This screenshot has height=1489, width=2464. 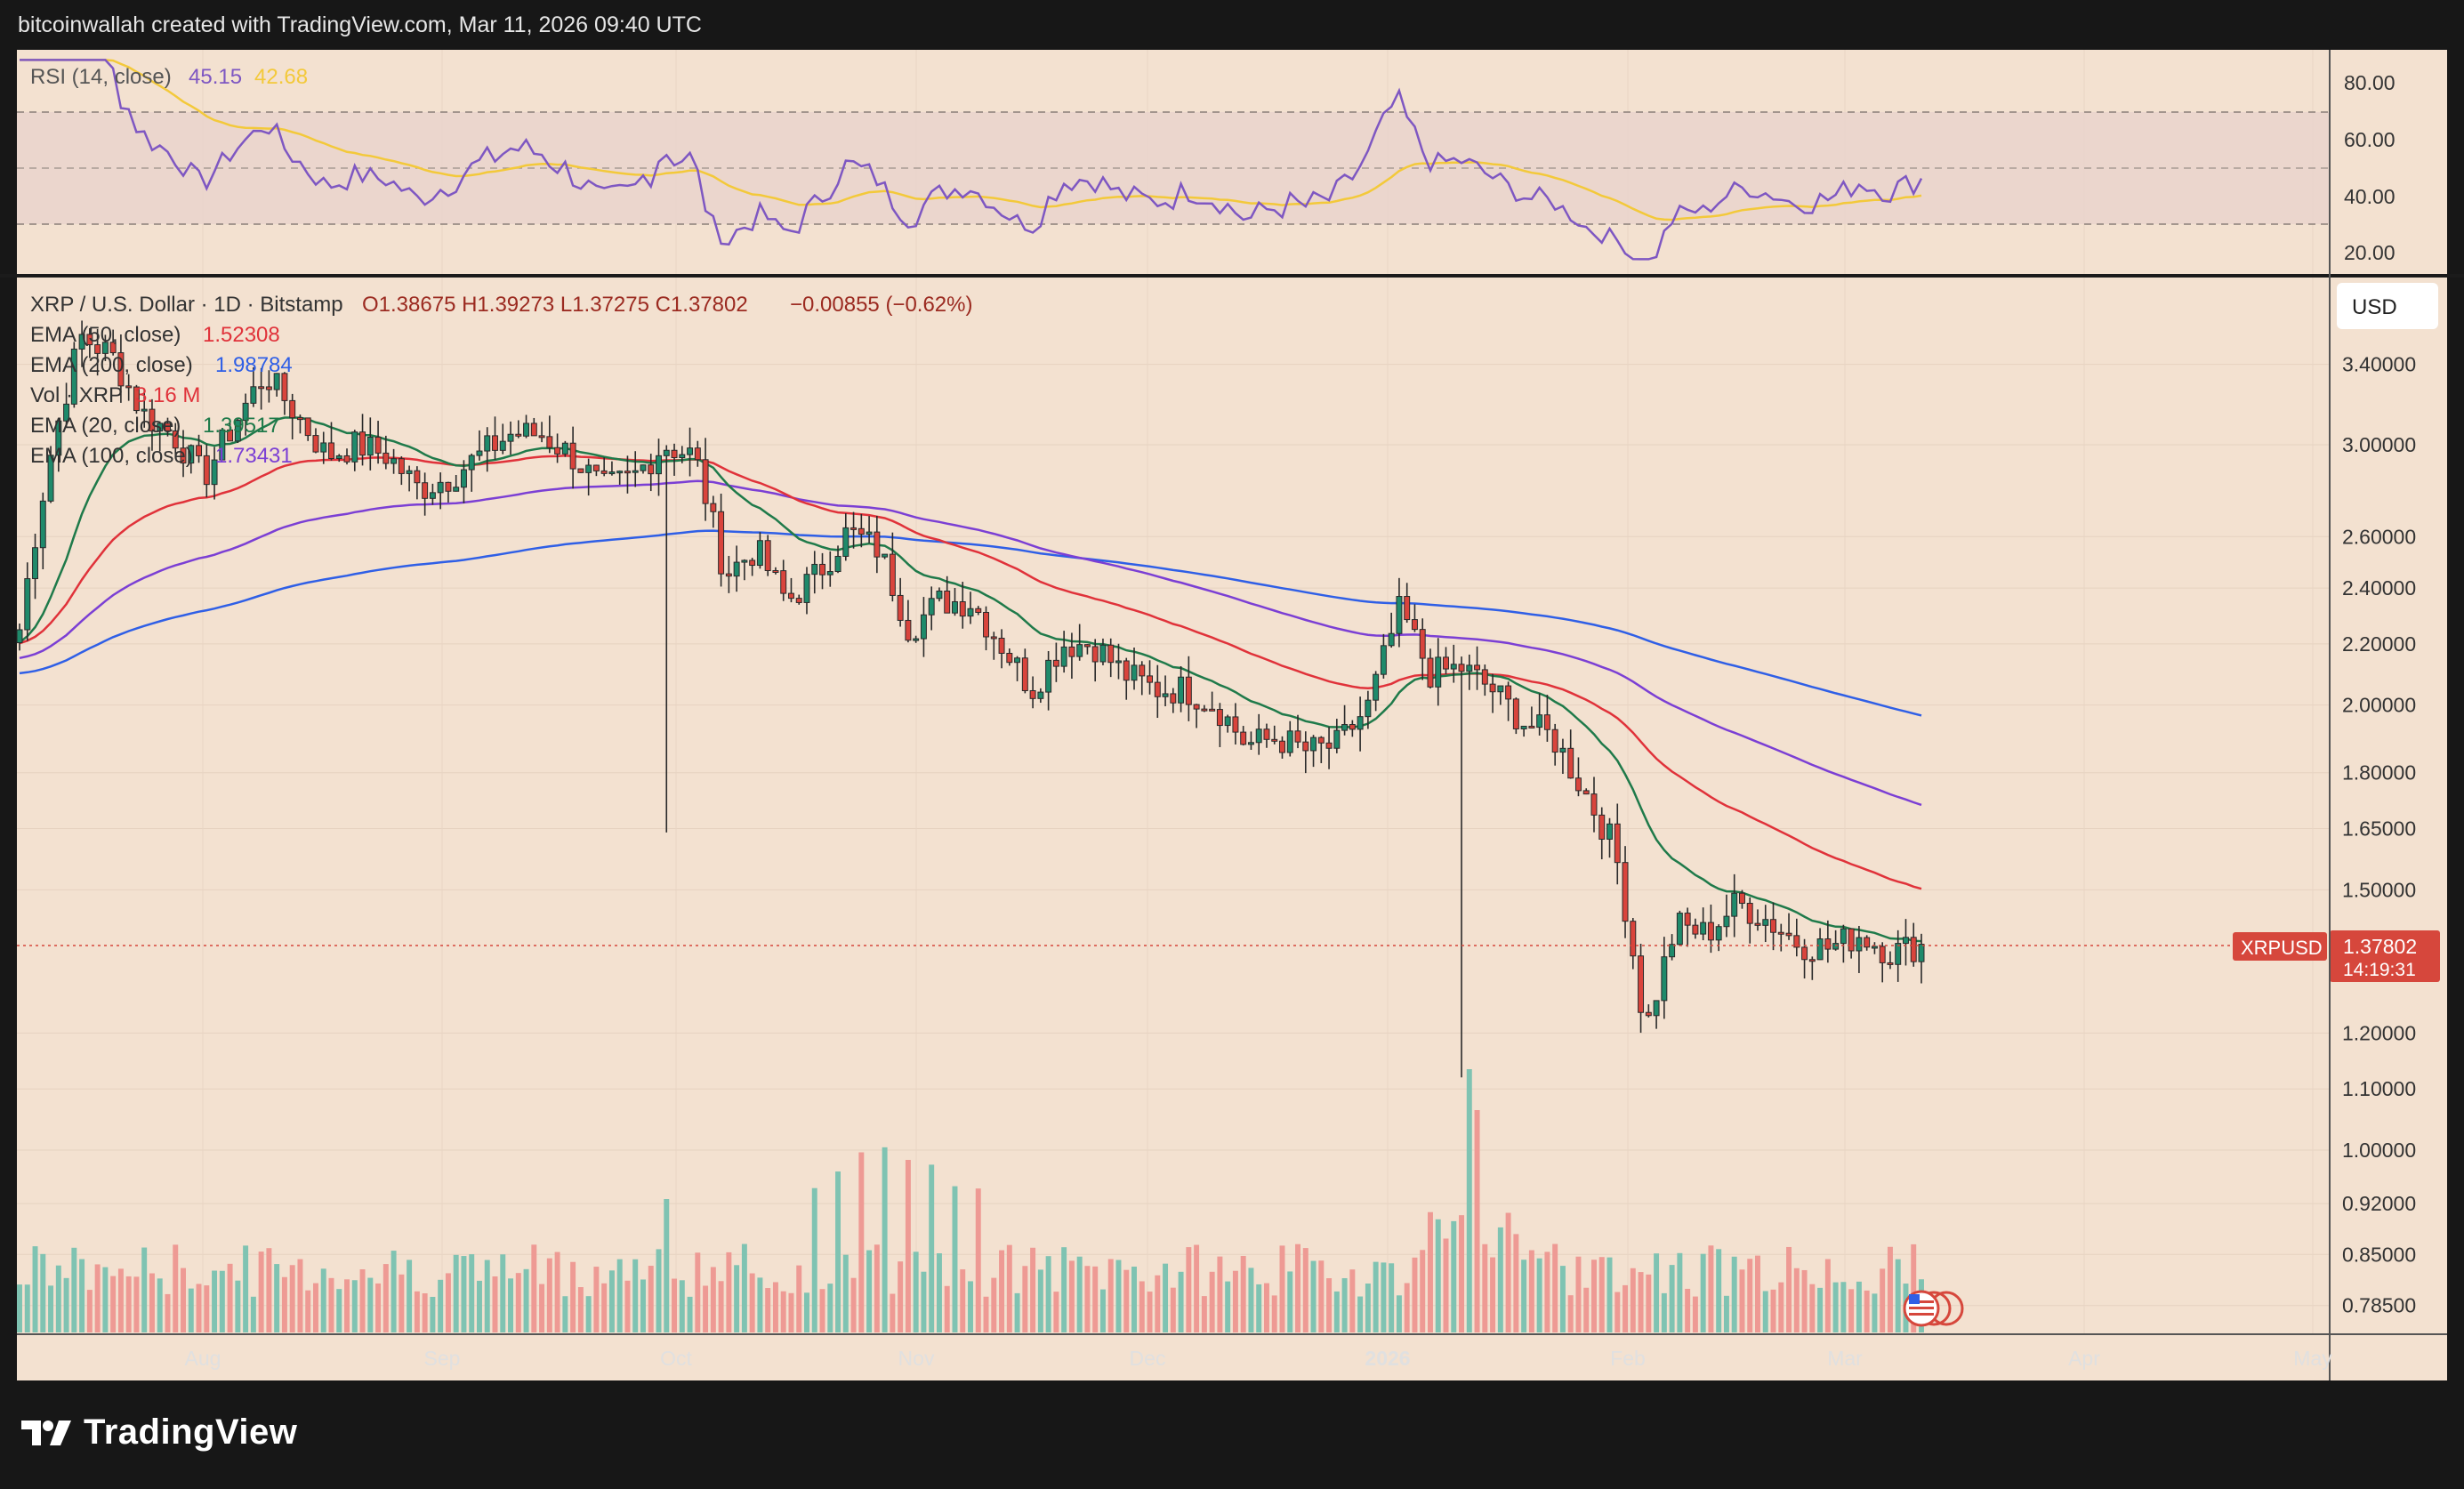 What do you see at coordinates (101, 77) in the screenshot?
I see `rsi-label: RSI (14, close)` at bounding box center [101, 77].